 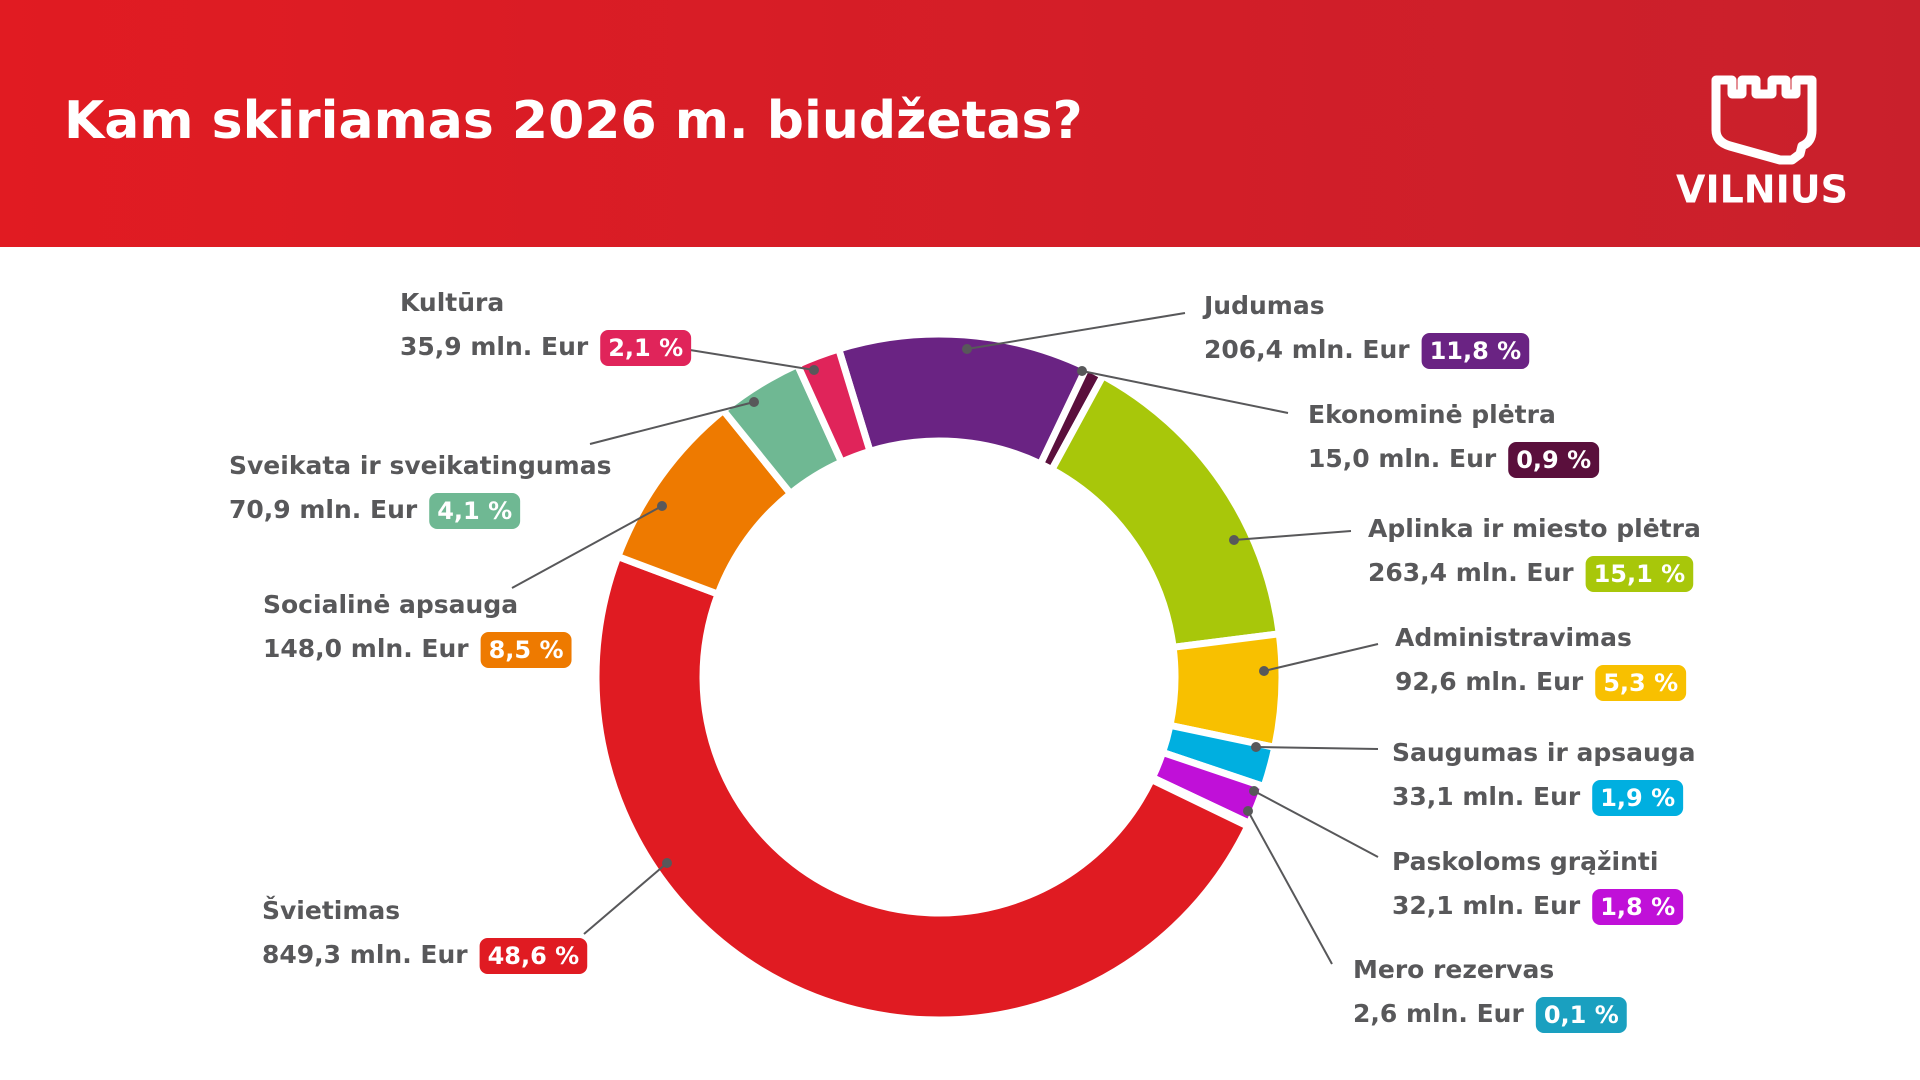 What do you see at coordinates (1762, 190) in the screenshot?
I see `logo-text: VILNIUS` at bounding box center [1762, 190].